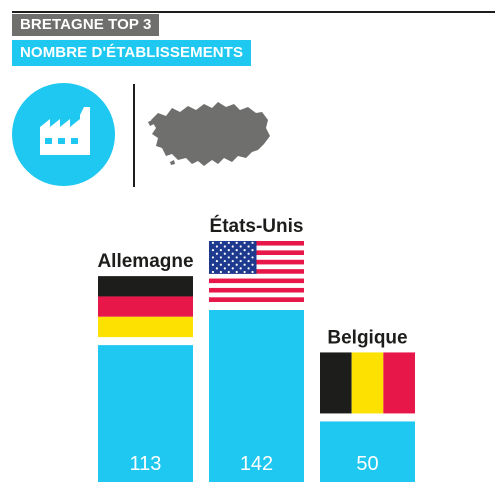 Image resolution: width=500 pixels, height=493 pixels. I want to click on brittany-map-icon, so click(209, 134).